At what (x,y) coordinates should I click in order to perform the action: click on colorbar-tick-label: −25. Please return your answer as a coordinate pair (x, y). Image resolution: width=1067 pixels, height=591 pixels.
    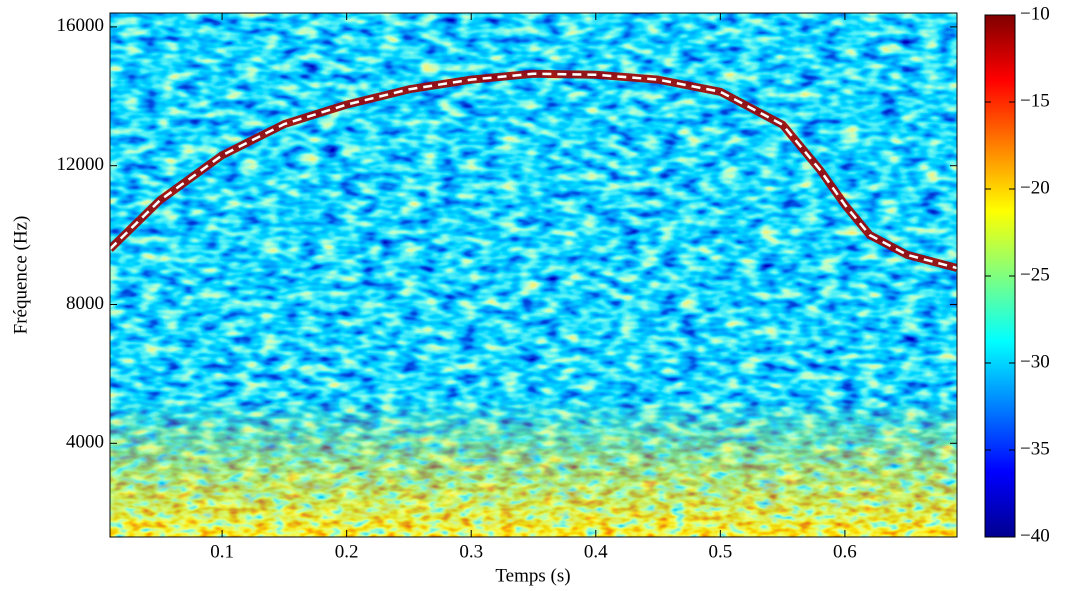
    Looking at the image, I should click on (1035, 274).